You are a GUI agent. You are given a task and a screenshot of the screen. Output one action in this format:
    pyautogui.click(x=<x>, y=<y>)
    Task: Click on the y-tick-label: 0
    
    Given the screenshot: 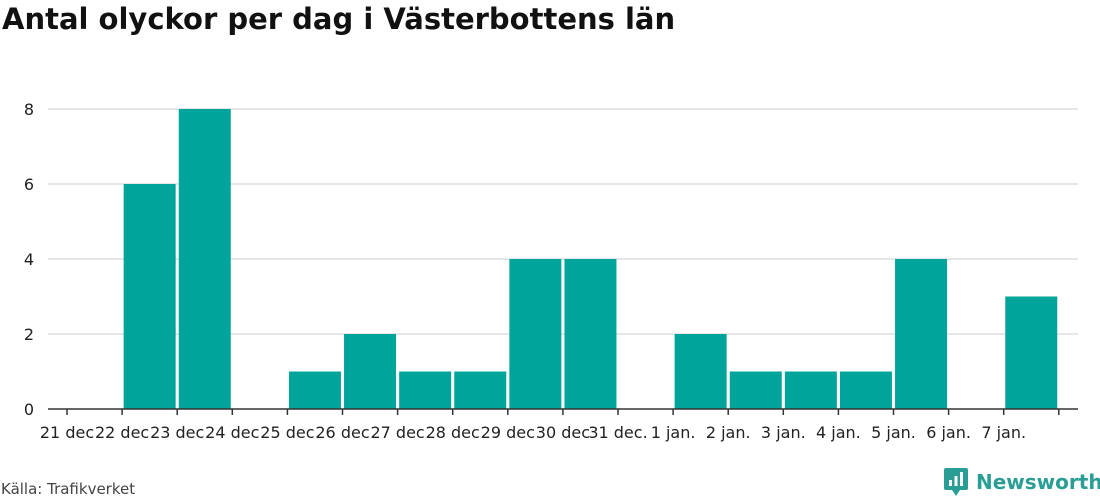 What is the action you would take?
    pyautogui.click(x=29, y=409)
    